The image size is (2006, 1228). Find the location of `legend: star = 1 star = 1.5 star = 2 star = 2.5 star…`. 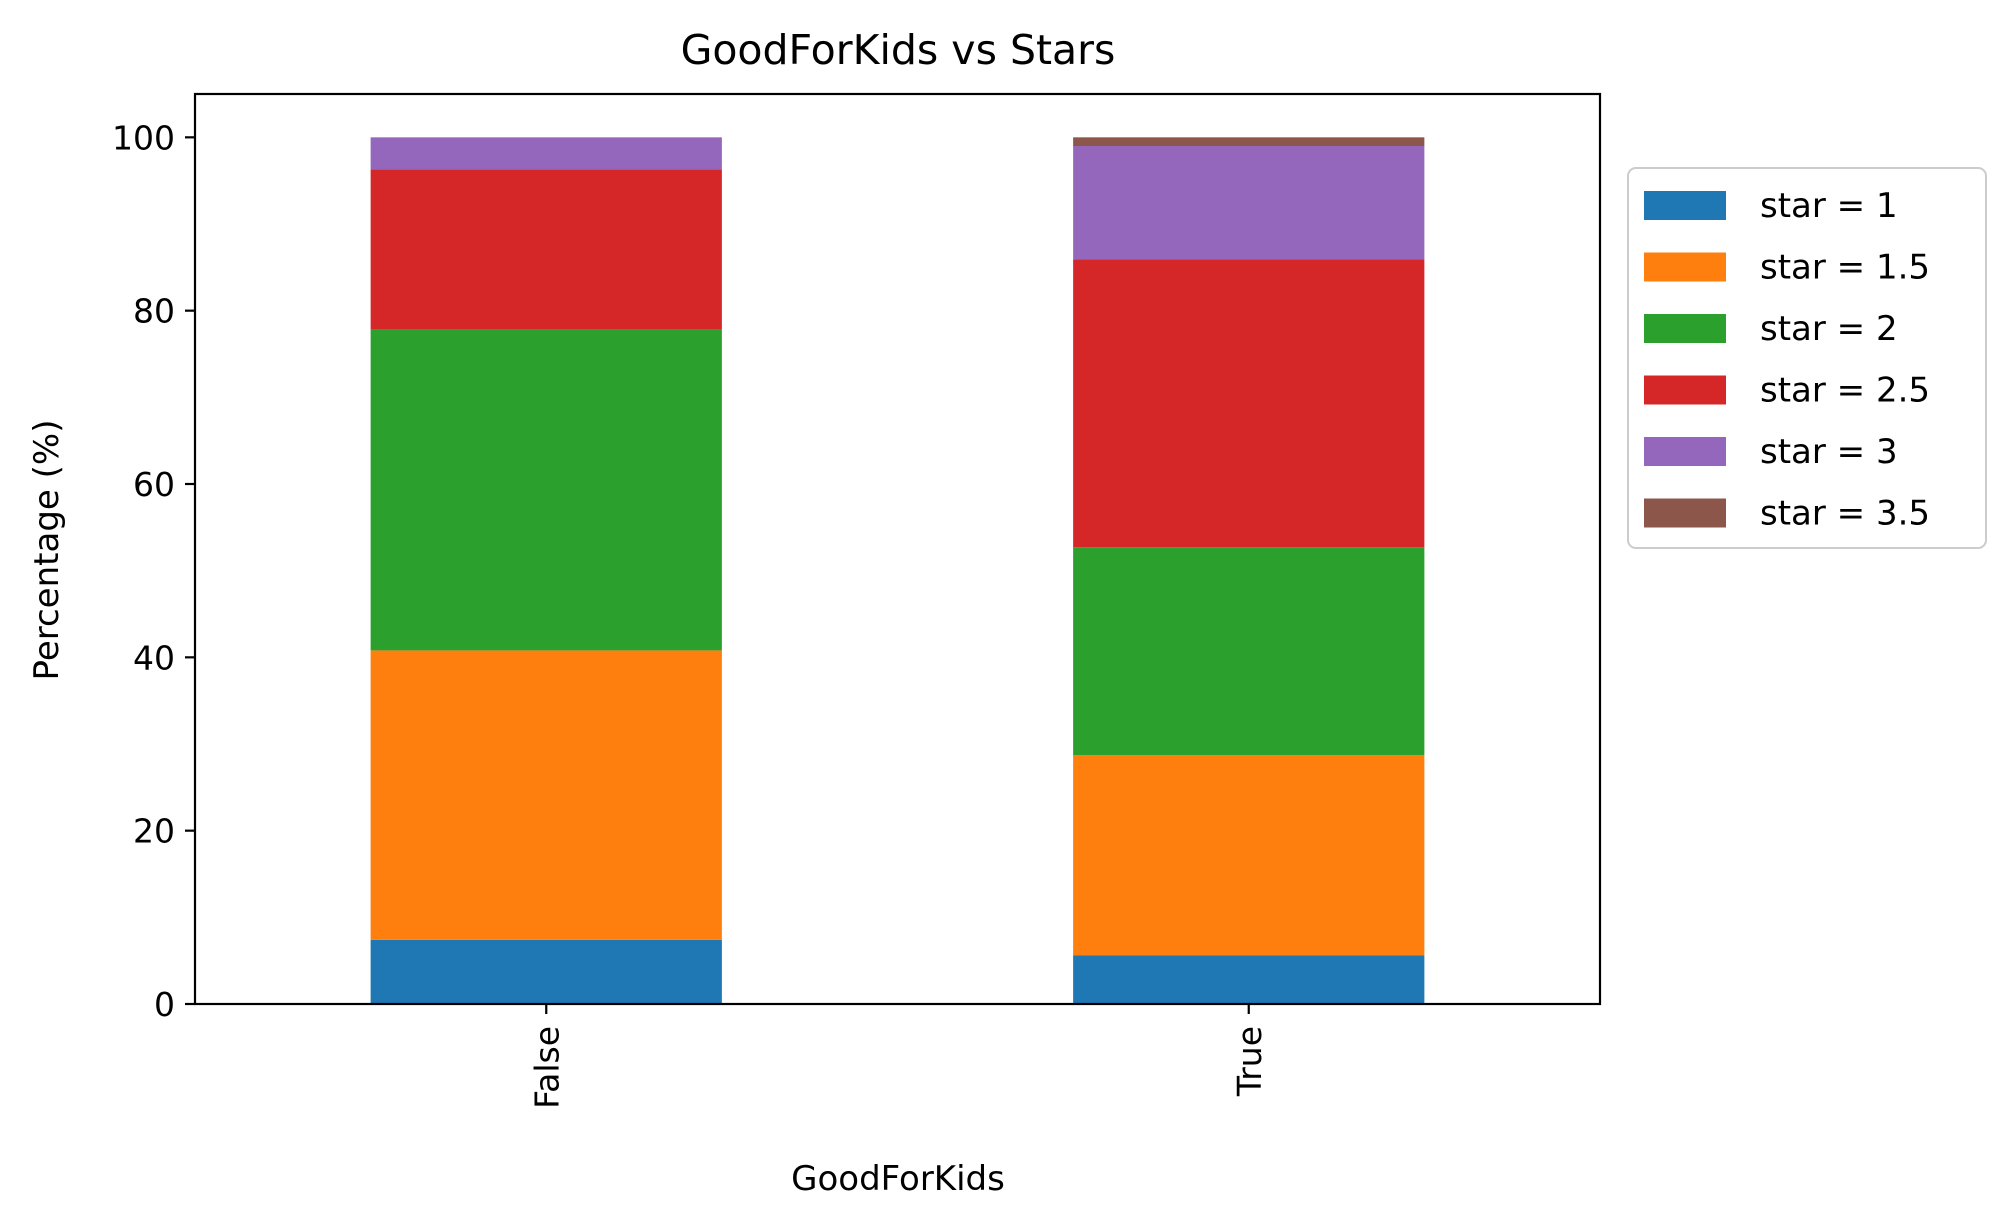

legend: star = 1 star = 1.5 star = 2 star = 2.5 star… is located at coordinates (1807, 358).